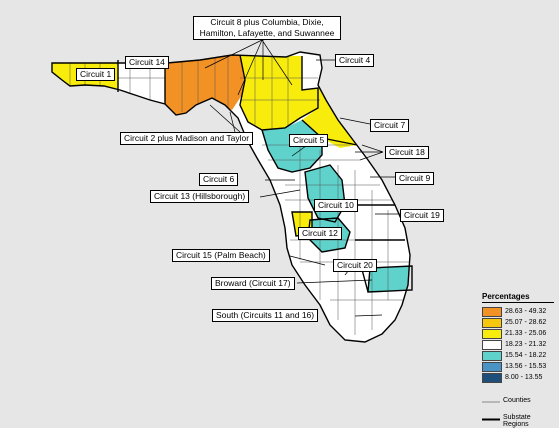 This screenshot has height=428, width=559. I want to click on label-circuit-20: Circuit 20, so click(355, 265).